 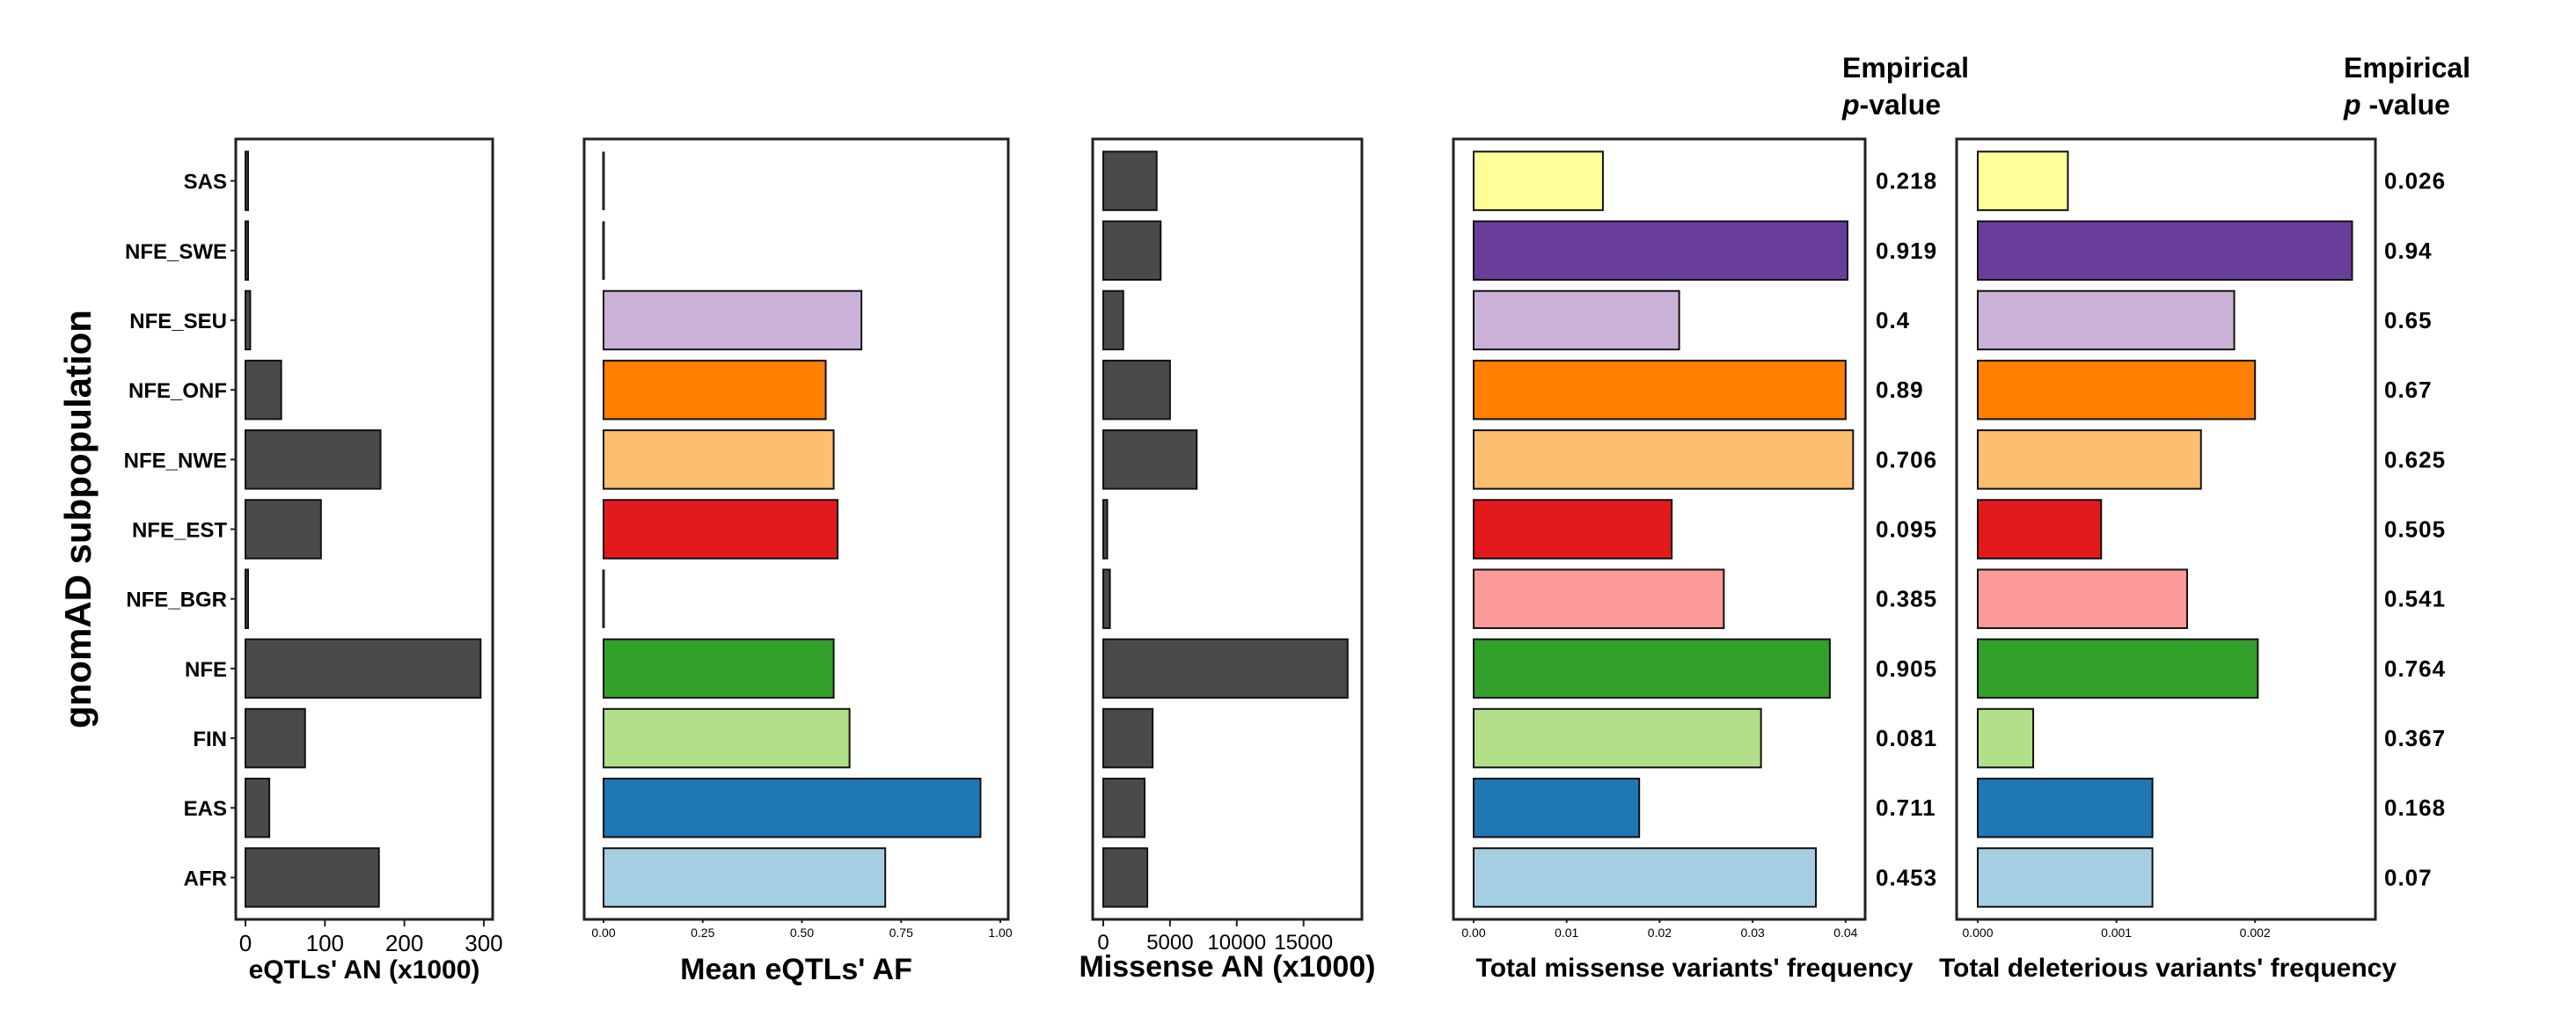 What do you see at coordinates (1103, 943) in the screenshot?
I see `x-tick-label: 0` at bounding box center [1103, 943].